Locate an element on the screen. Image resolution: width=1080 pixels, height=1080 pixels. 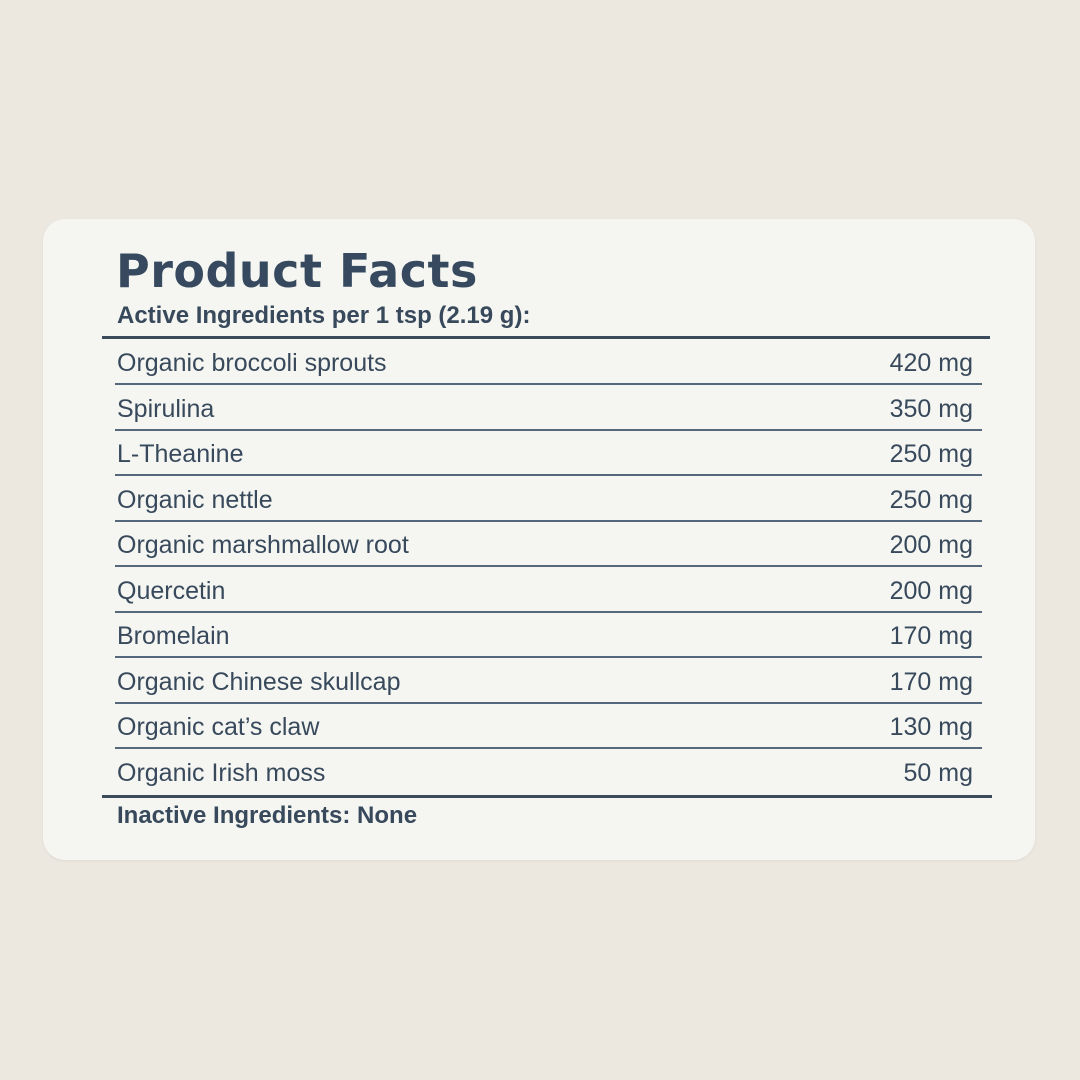
table-row: Organic marshmallow root 200 mg is located at coordinates (548, 544).